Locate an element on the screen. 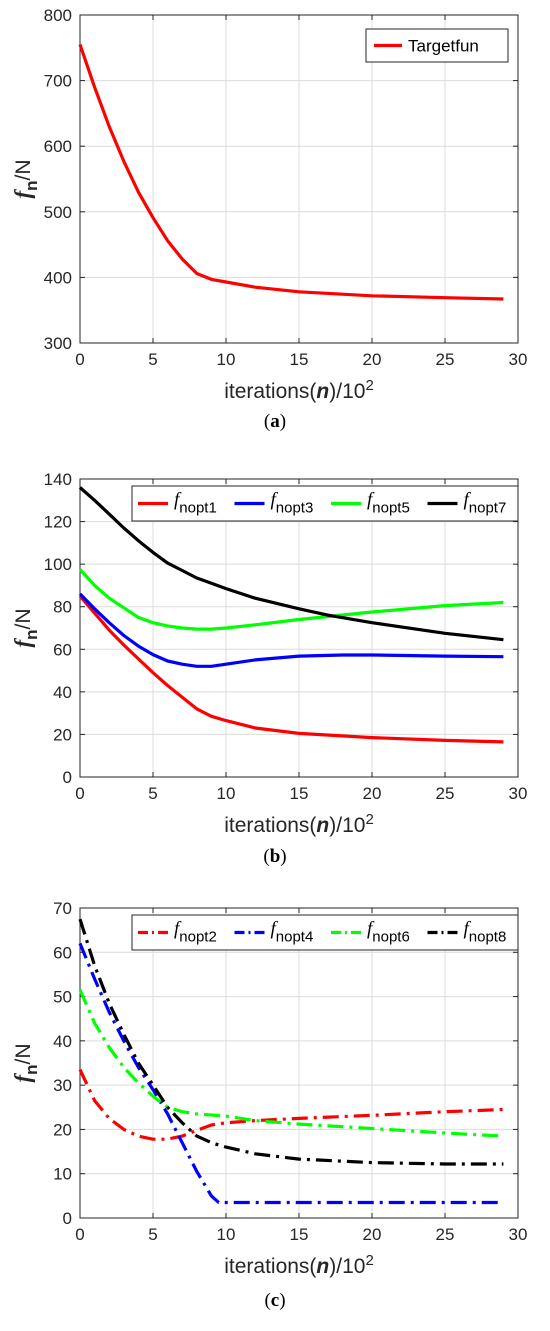  series-line-nopt1 is located at coordinates (291, 669).